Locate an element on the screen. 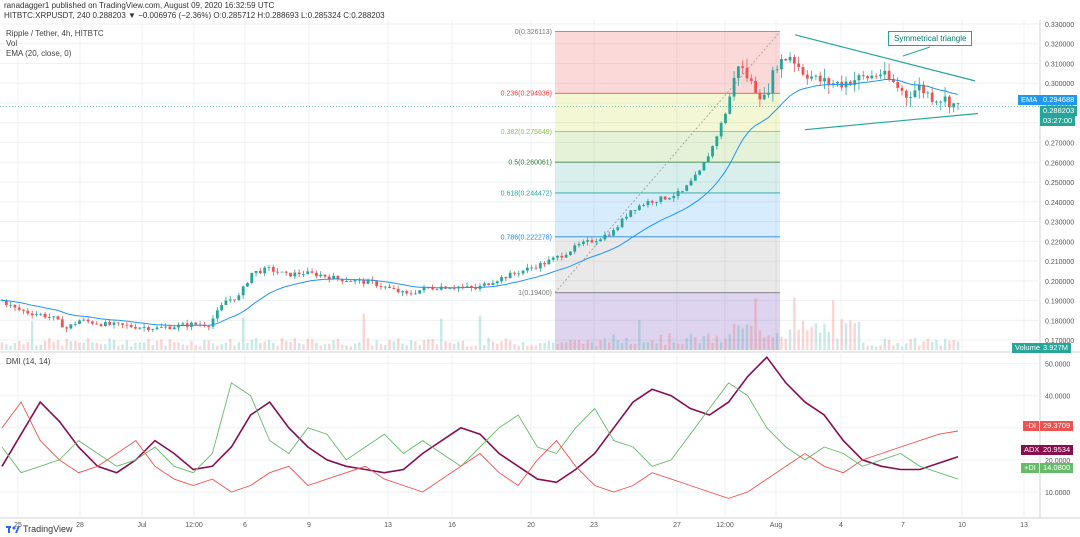  fib-level-label: 0.786(0.222278) is located at coordinates (526, 237).